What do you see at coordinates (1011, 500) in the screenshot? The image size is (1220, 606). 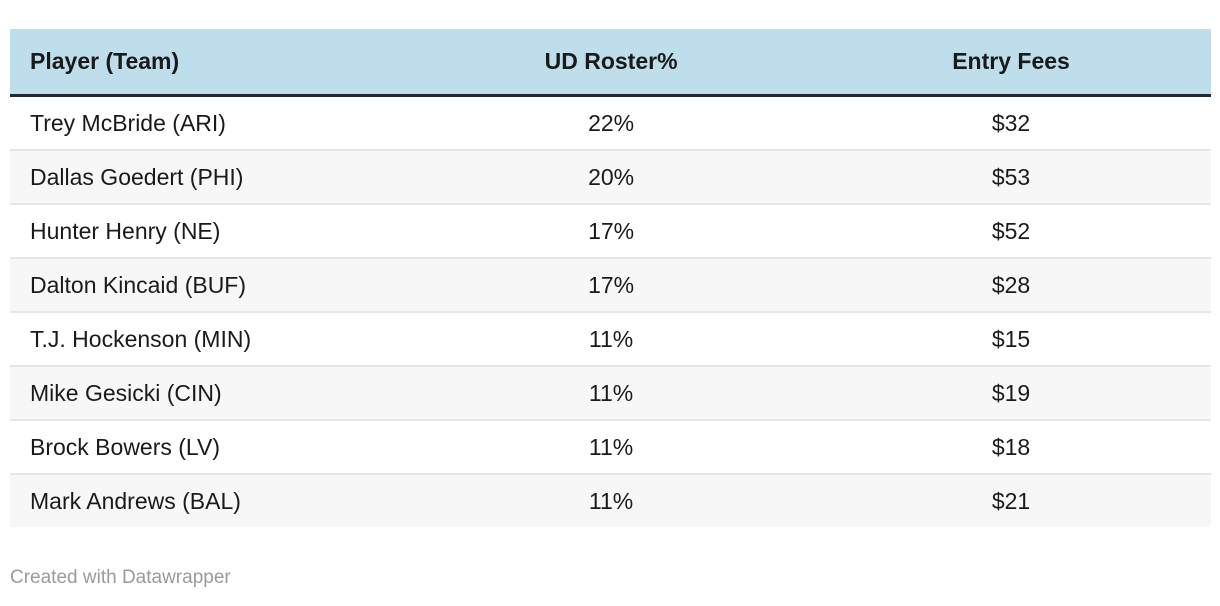 I see `cell-entry-fees: $21` at bounding box center [1011, 500].